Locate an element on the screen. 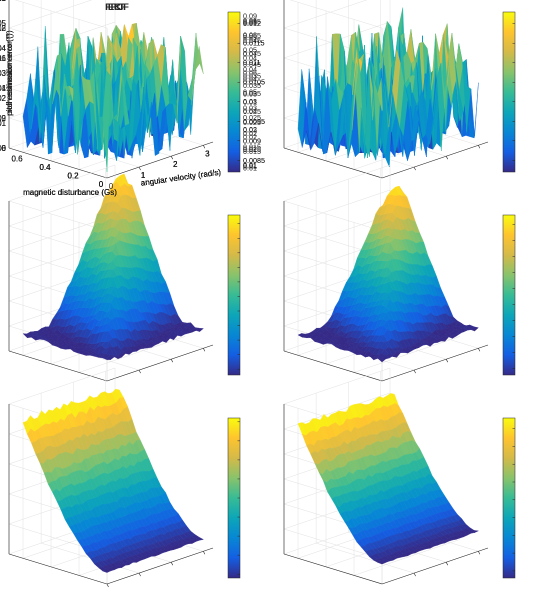 This screenshot has width=550, height=613. z-tick-label: 0.012 is located at coordinates (3, 28).